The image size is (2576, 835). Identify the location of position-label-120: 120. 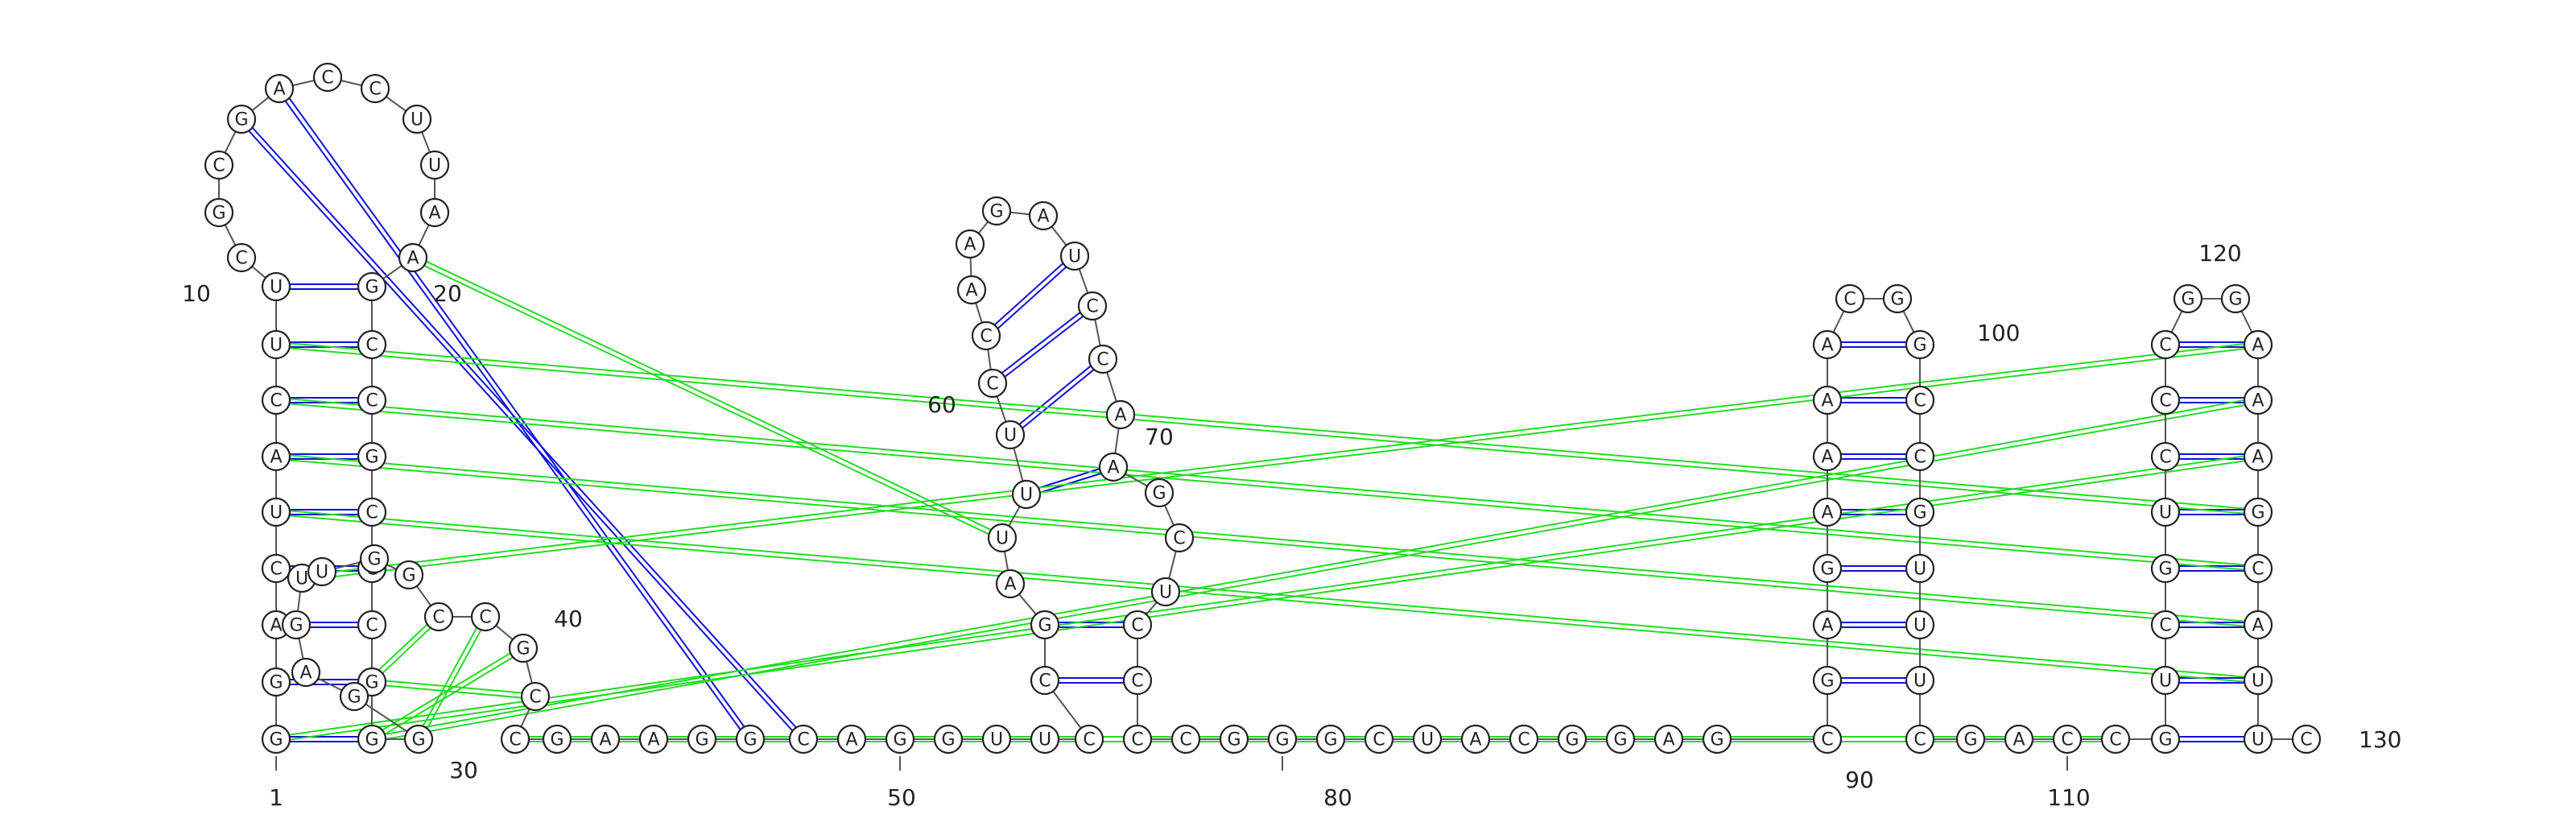
(2219, 253).